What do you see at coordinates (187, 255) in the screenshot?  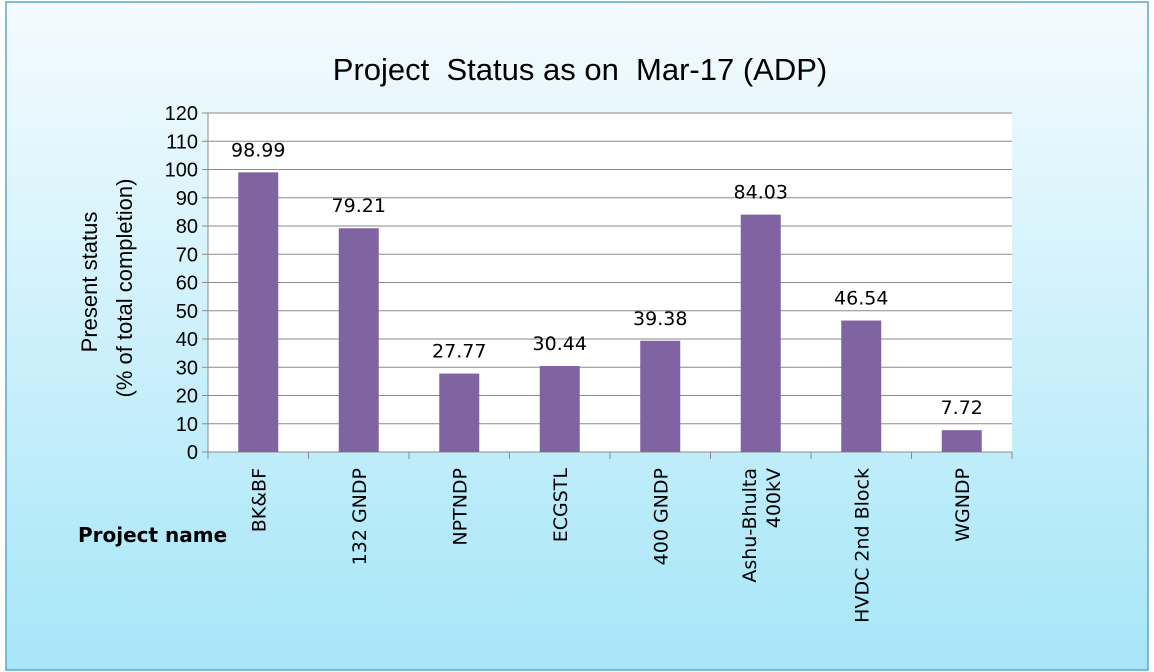 I see `y-tick-label: 70` at bounding box center [187, 255].